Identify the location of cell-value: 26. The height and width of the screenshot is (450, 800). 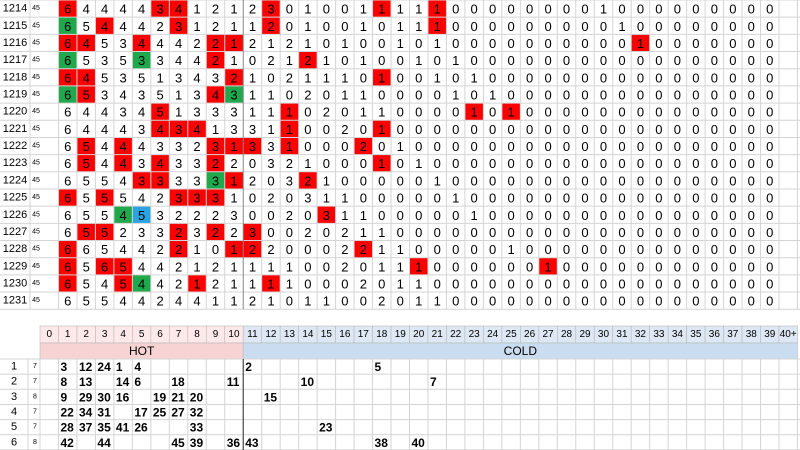
(141, 428).